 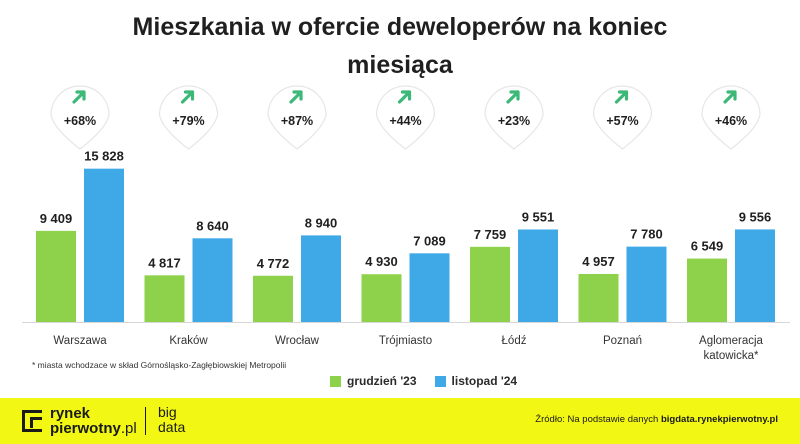 I want to click on change-label-7: +46%, so click(x=731, y=121).